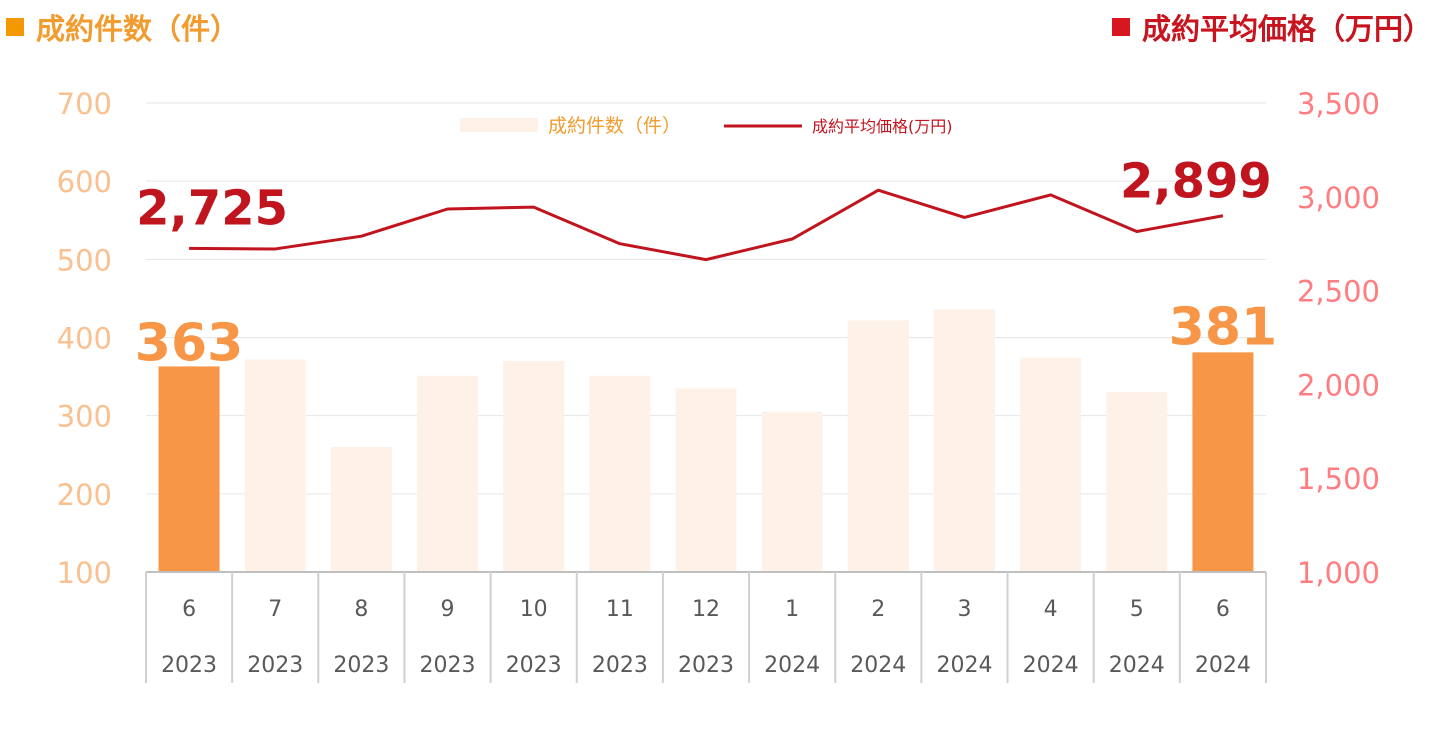 Image resolution: width=1440 pixels, height=738 pixels. What do you see at coordinates (84, 417) in the screenshot?
I see `left-tick-label: 300` at bounding box center [84, 417].